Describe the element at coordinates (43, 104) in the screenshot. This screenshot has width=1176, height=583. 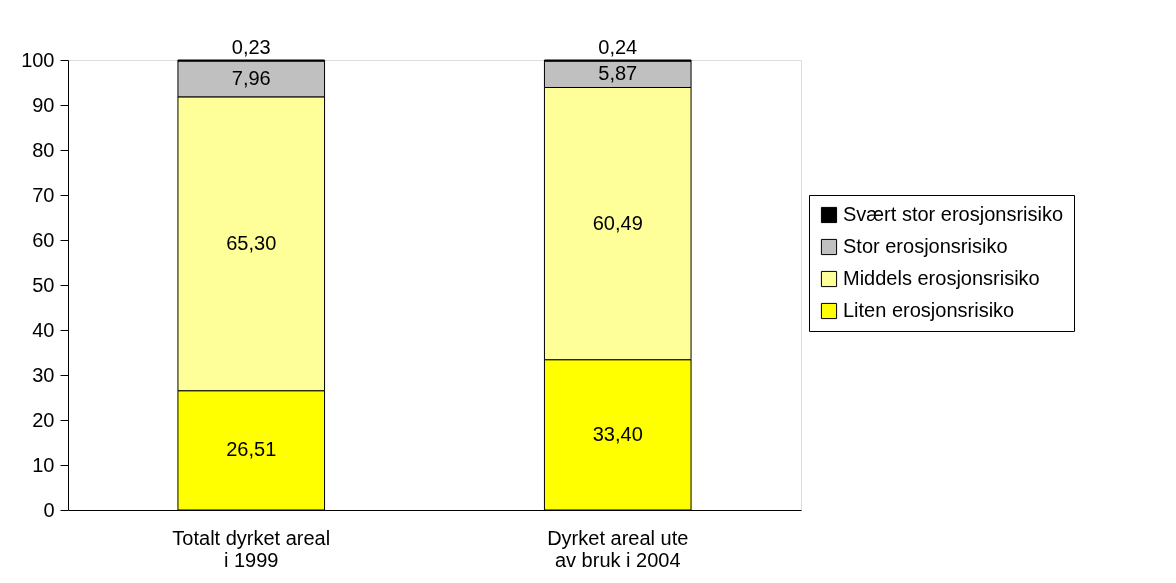
I see `y-tick-label: 90` at that location.